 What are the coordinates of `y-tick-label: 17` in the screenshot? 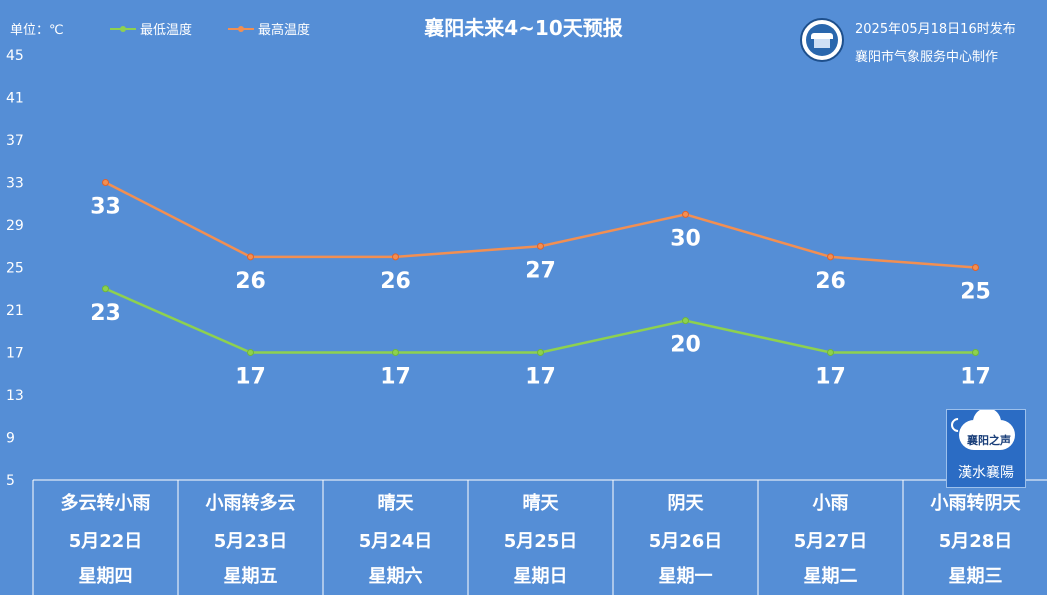 It's located at (15, 354).